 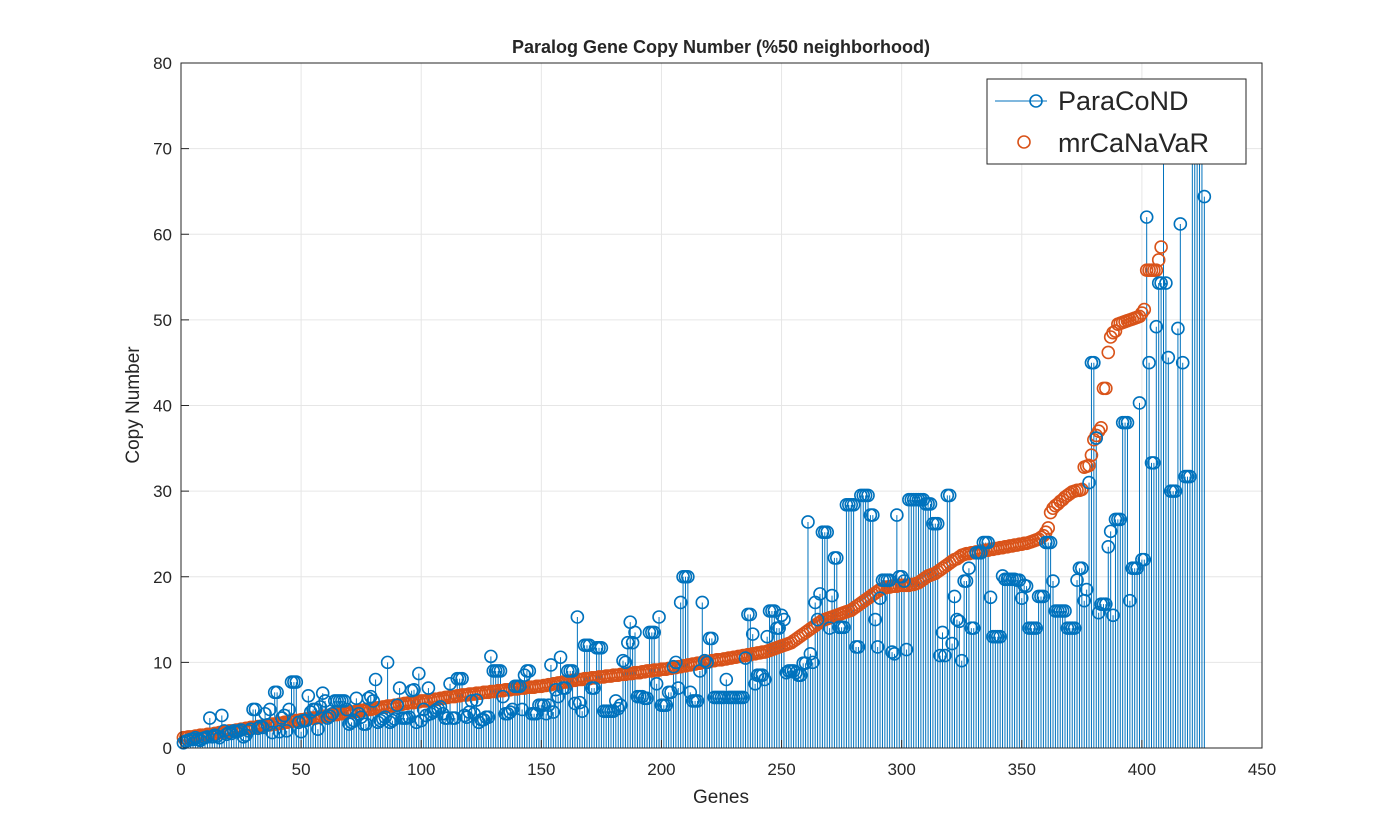 I want to click on x-tick-label: 350, so click(x=1022, y=769).